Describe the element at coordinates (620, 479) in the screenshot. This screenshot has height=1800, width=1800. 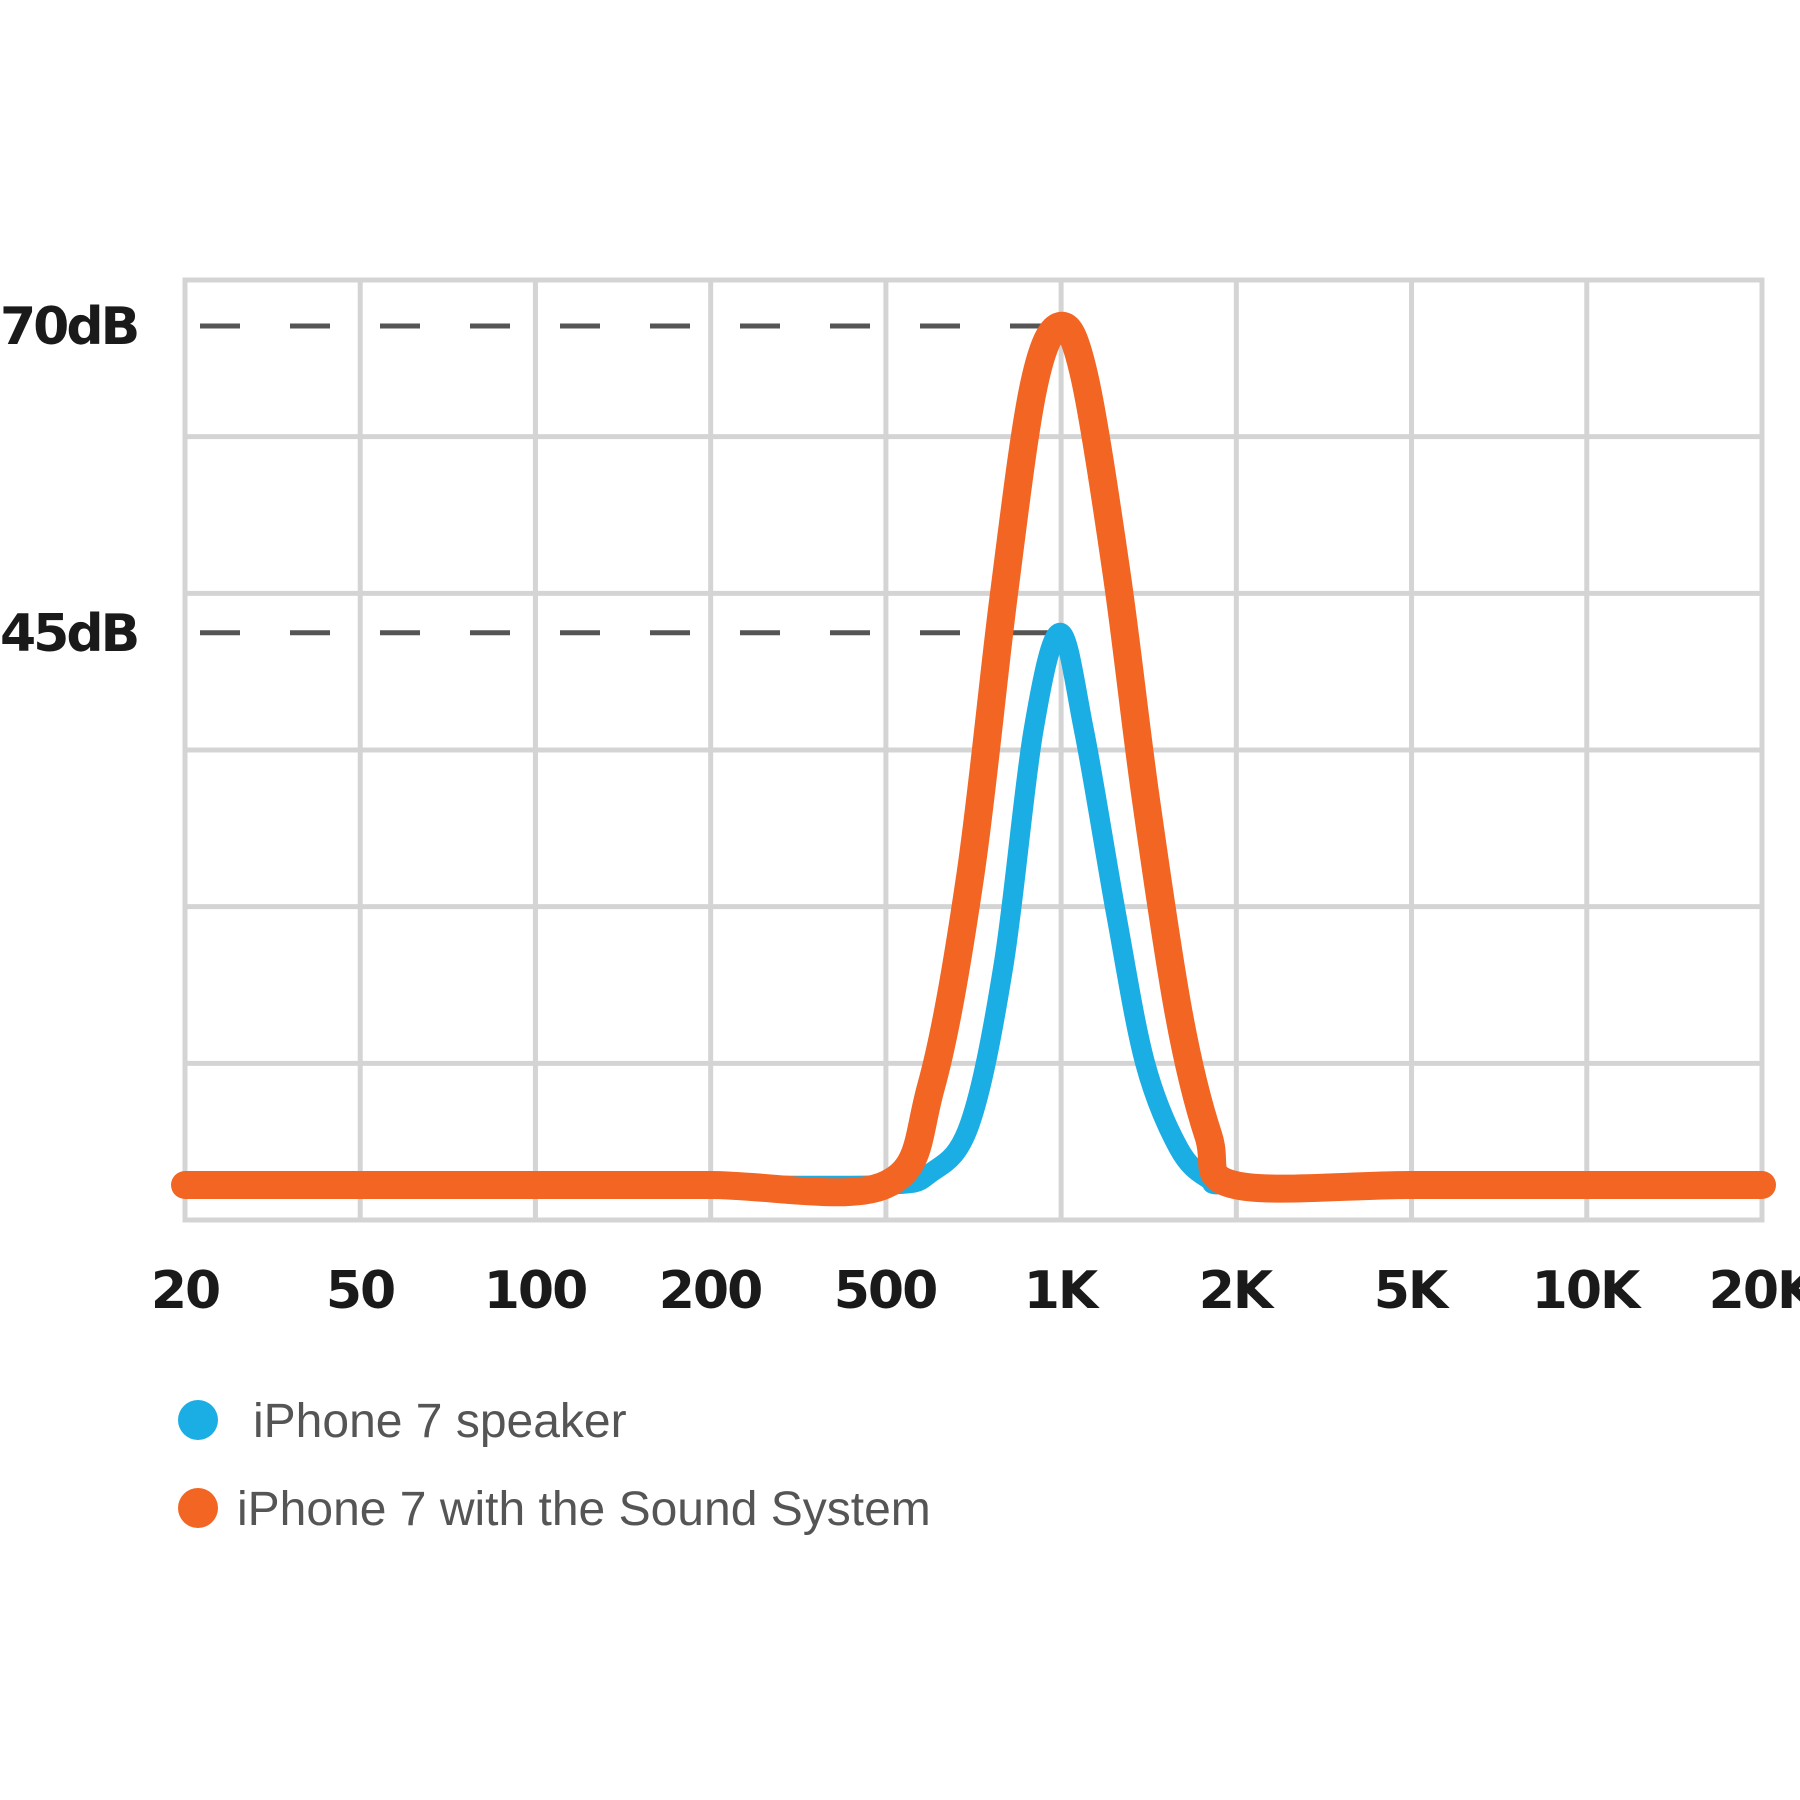
I see `reference-lines` at that location.